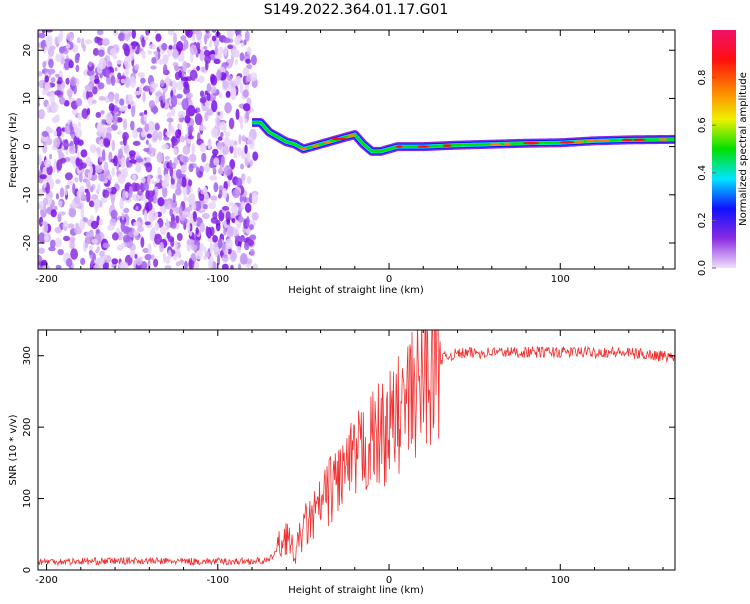 Image resolution: width=750 pixels, height=604 pixels. Describe the element at coordinates (217, 279) in the screenshot. I see `x-tick-label: -100` at that location.